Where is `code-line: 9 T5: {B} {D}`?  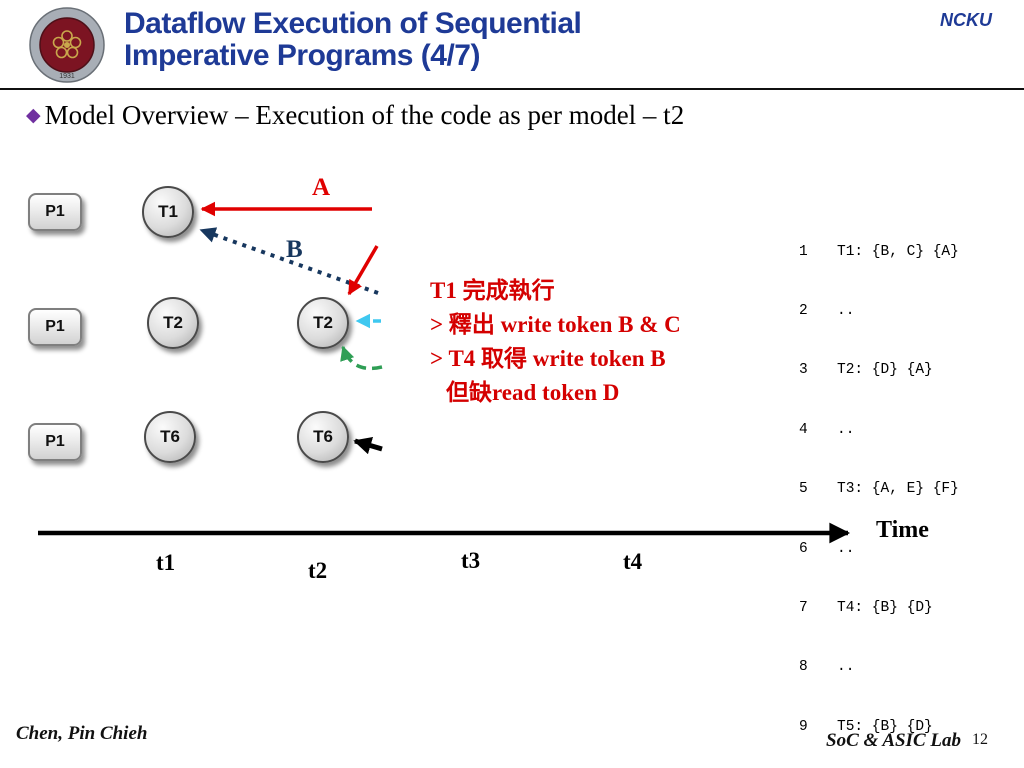
code-line: 9 T5: {B} {D} is located at coordinates (866, 726).